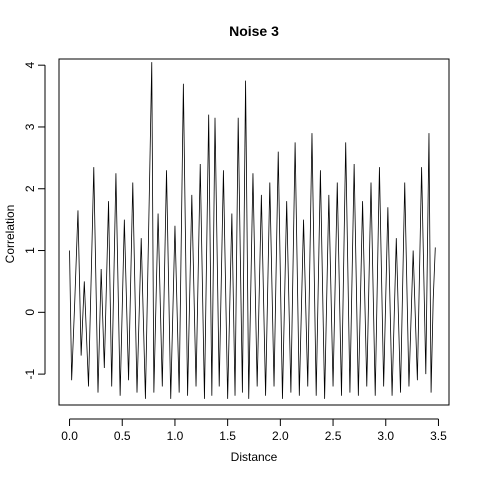 The width and height of the screenshot is (480, 480). What do you see at coordinates (254, 31) in the screenshot?
I see `chart-title: Noise 3` at bounding box center [254, 31].